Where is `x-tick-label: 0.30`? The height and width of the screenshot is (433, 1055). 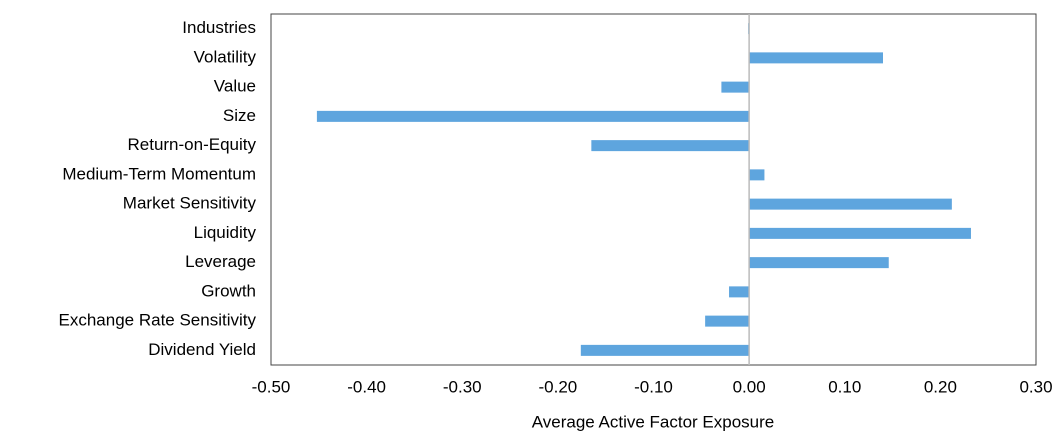 x-tick-label: 0.30 is located at coordinates (1035, 386).